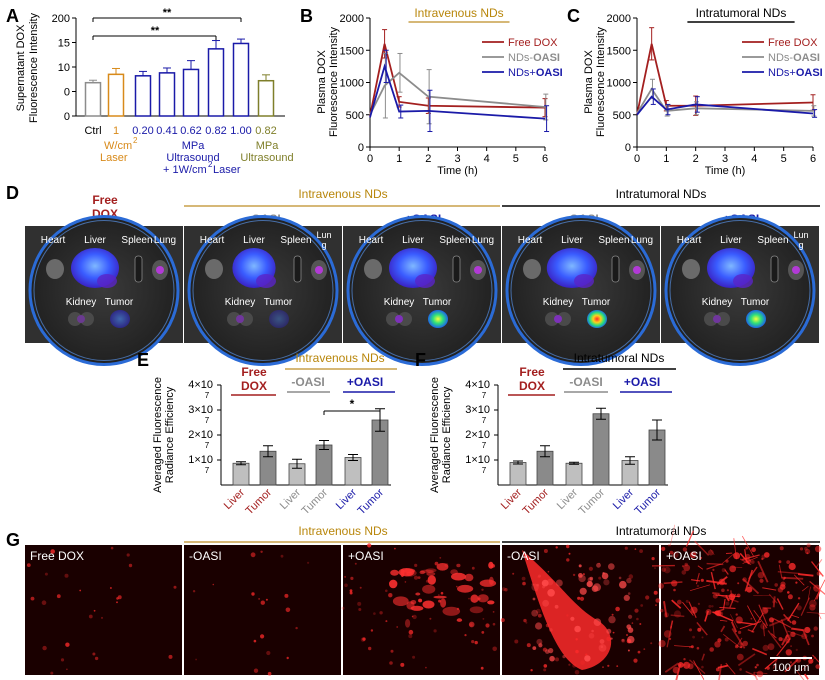 This screenshot has height=680, width=825. What do you see at coordinates (194, 146) in the screenshot?
I see `group-blue-l1: MPa` at bounding box center [194, 146].